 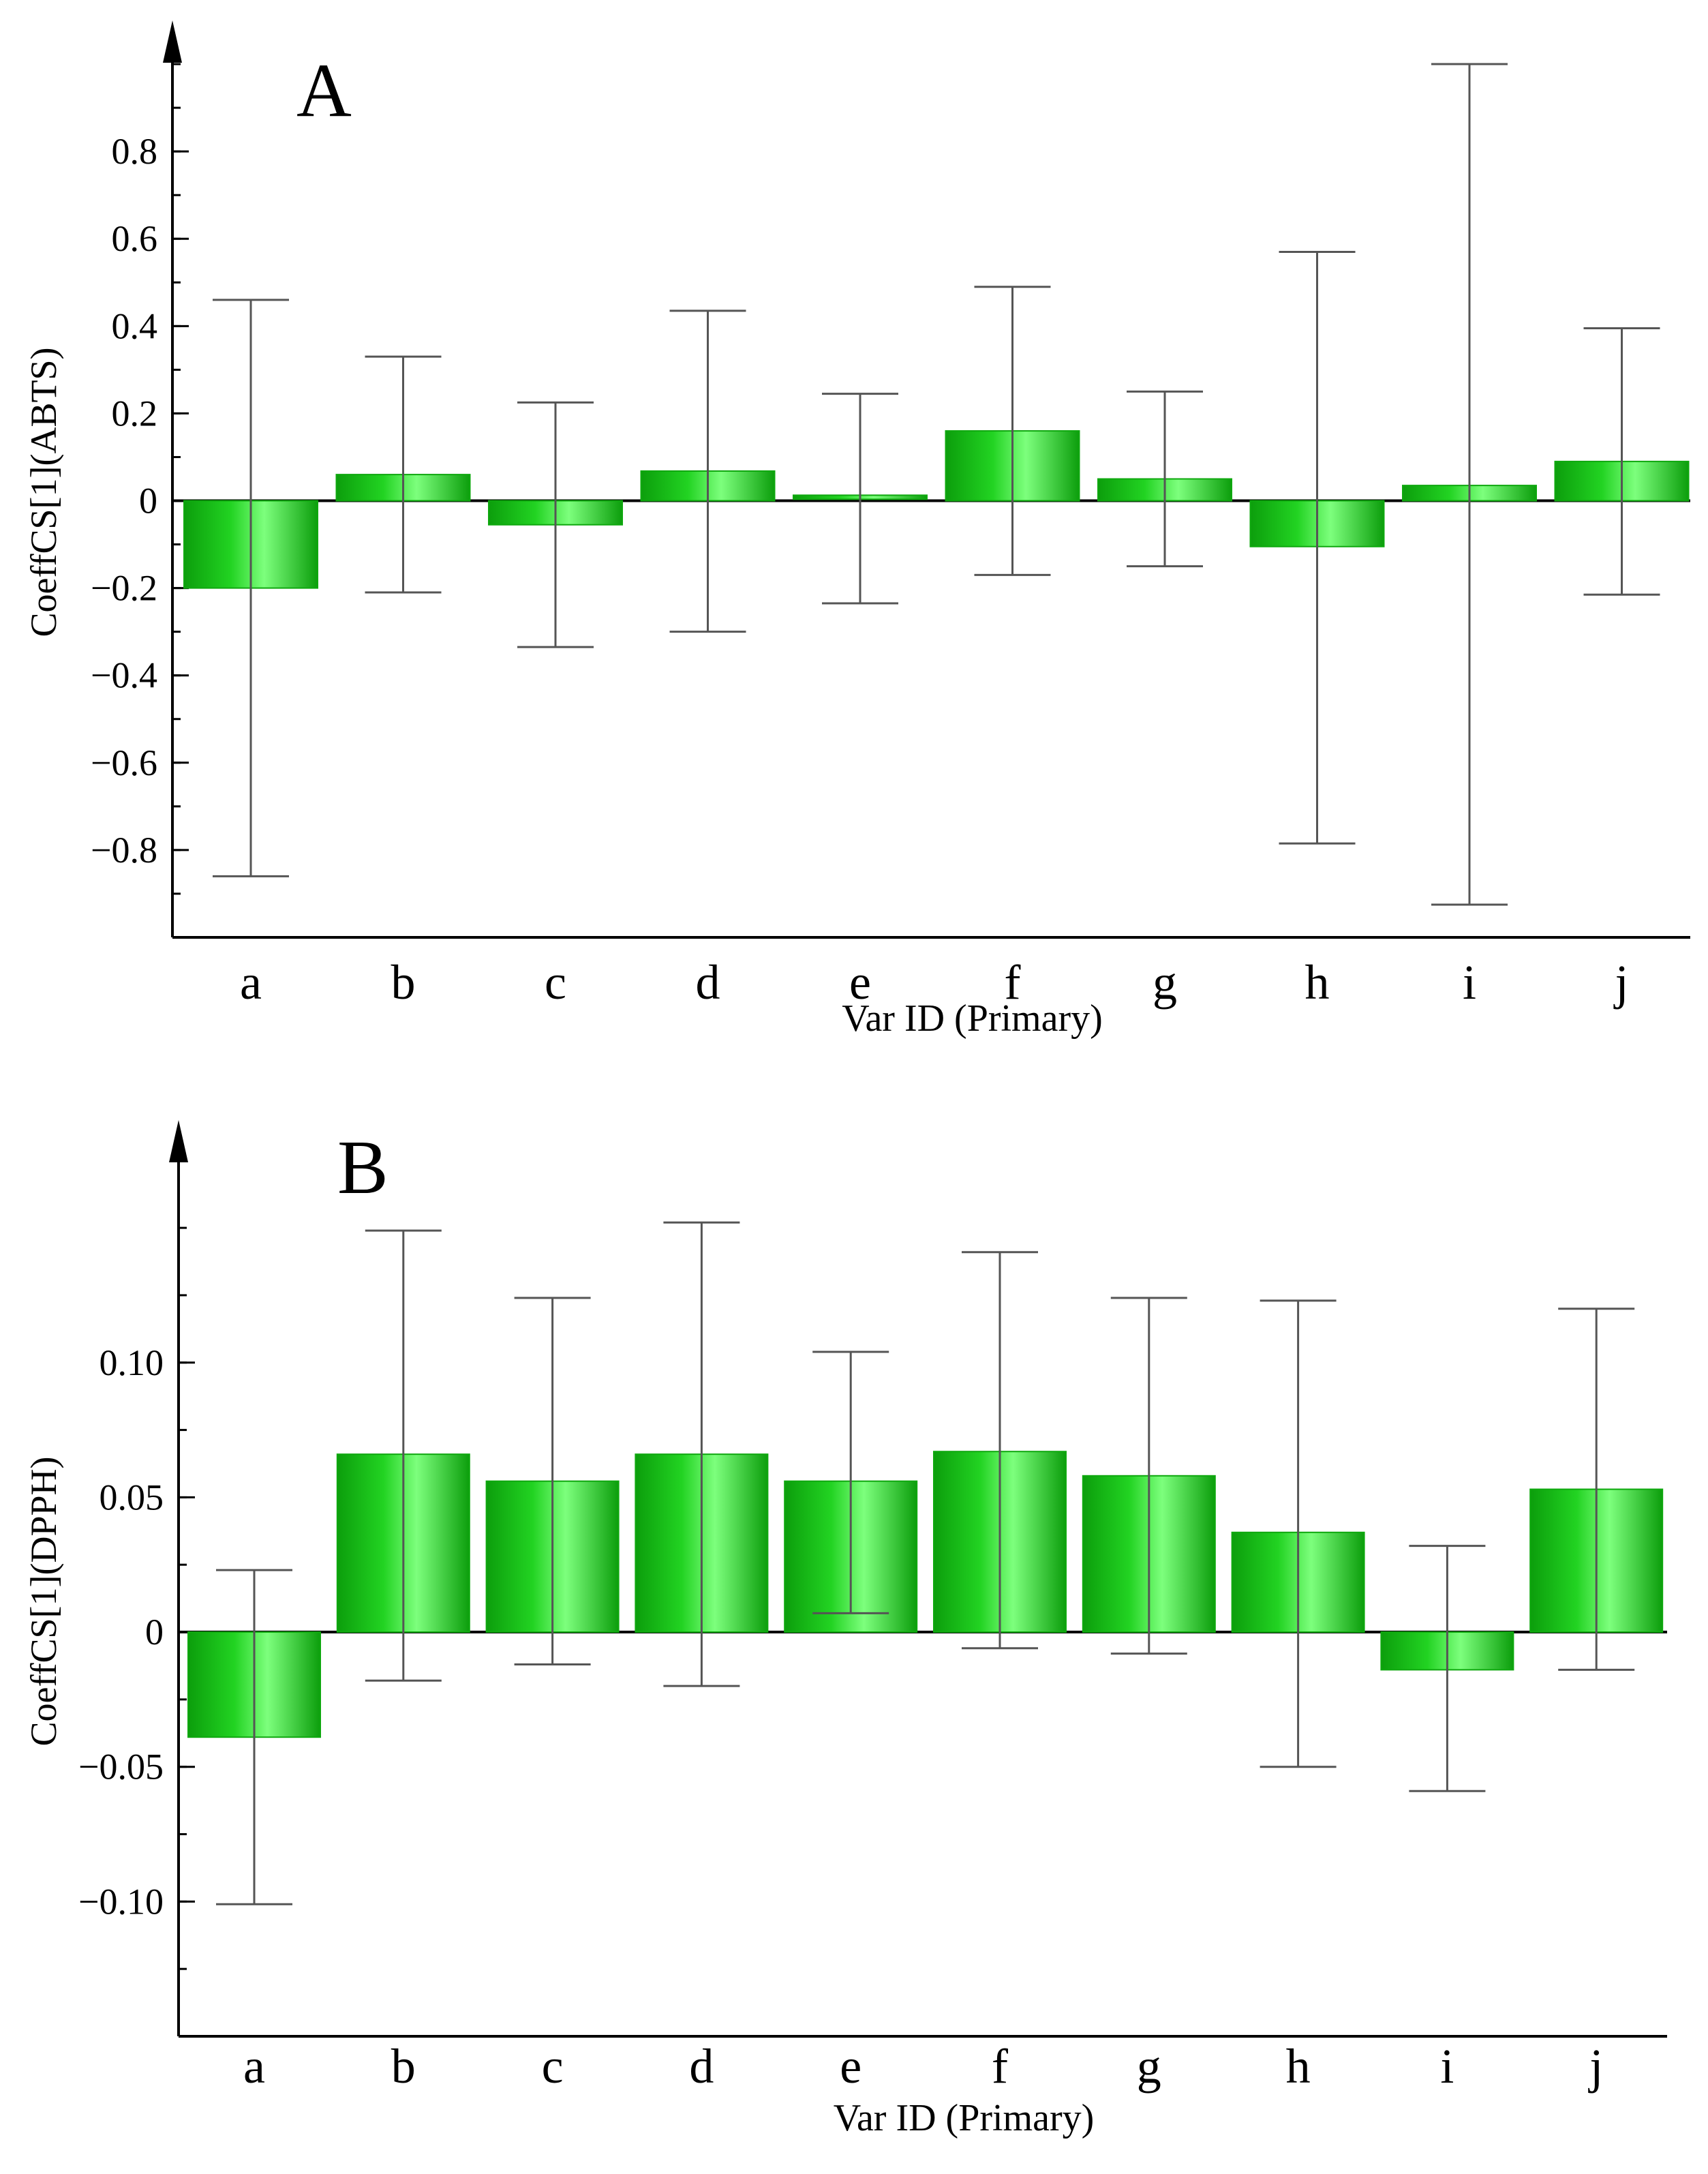 I want to click on y-tick-label: 0.4, so click(x=135, y=325).